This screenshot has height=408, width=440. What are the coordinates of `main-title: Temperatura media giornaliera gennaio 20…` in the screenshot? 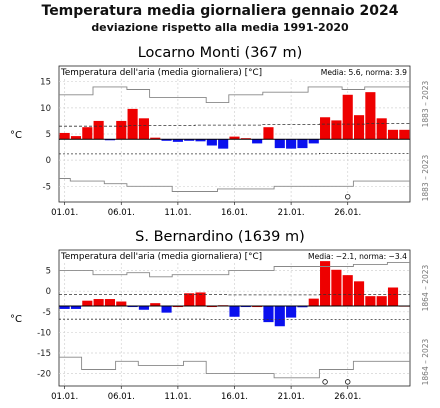 It's located at (220, 11).